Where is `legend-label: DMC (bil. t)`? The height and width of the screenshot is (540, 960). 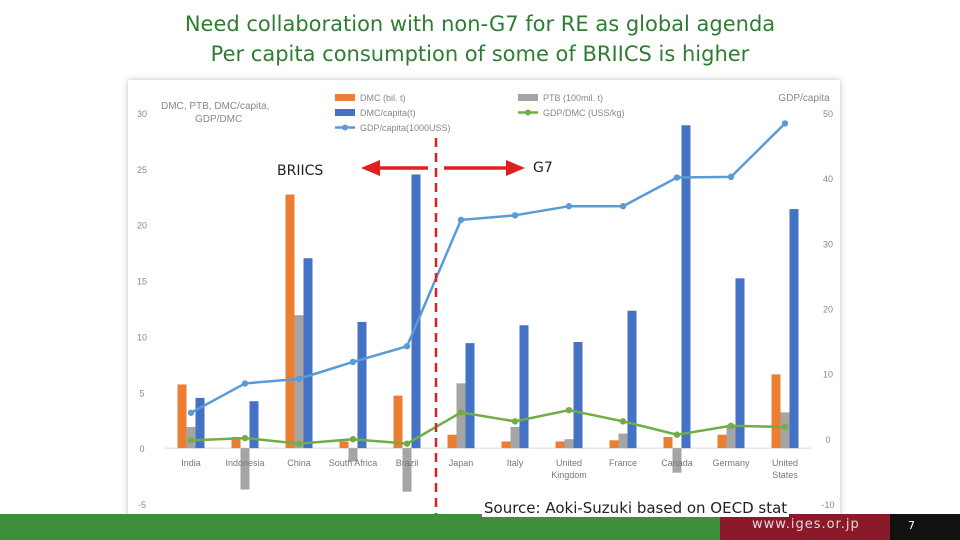
legend-label: DMC (bil. t) is located at coordinates (383, 98).